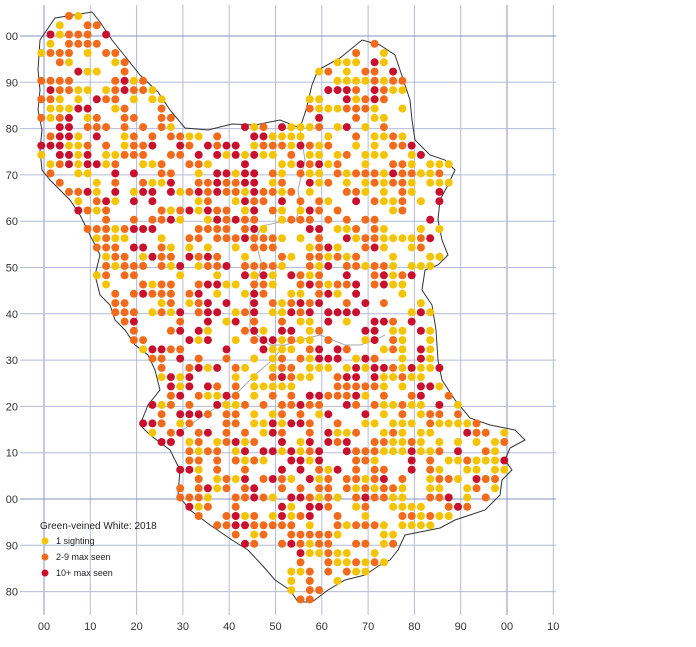 Image resolution: width=696 pixels, height=647 pixels. I want to click on y-axis-label: 50, so click(12, 269).